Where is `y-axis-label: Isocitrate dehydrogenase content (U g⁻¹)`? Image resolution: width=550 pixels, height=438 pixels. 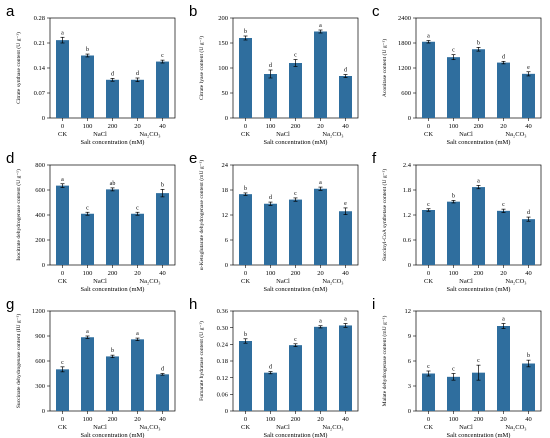
y-axis-label: Isocitrate dehydrogenase content (U g⁻¹) is located at coordinates (18, 215).